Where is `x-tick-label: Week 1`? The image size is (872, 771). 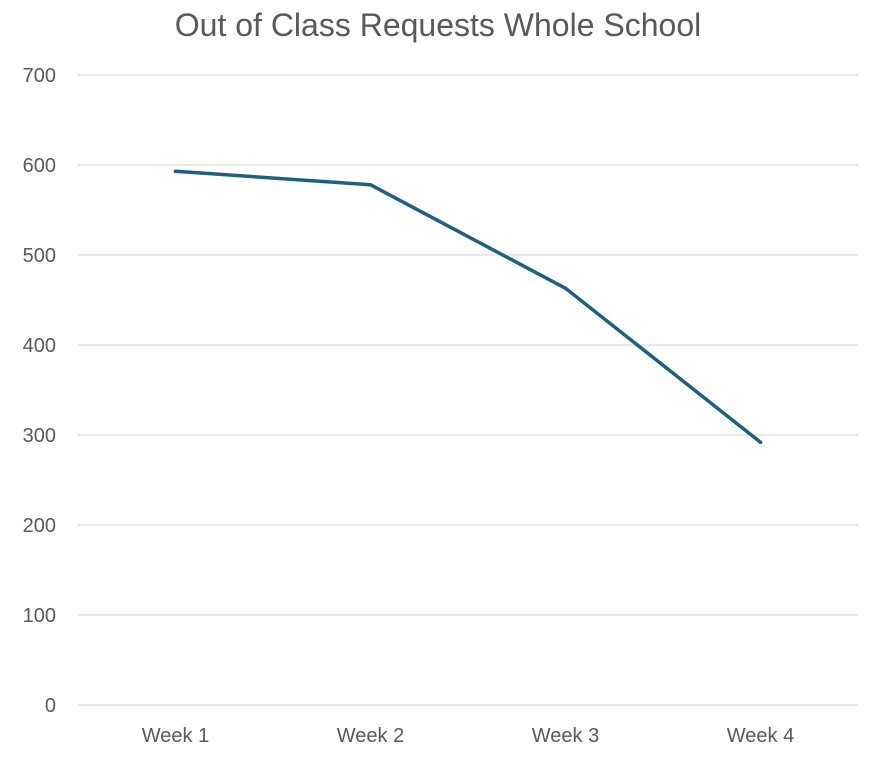 x-tick-label: Week 1 is located at coordinates (175, 736).